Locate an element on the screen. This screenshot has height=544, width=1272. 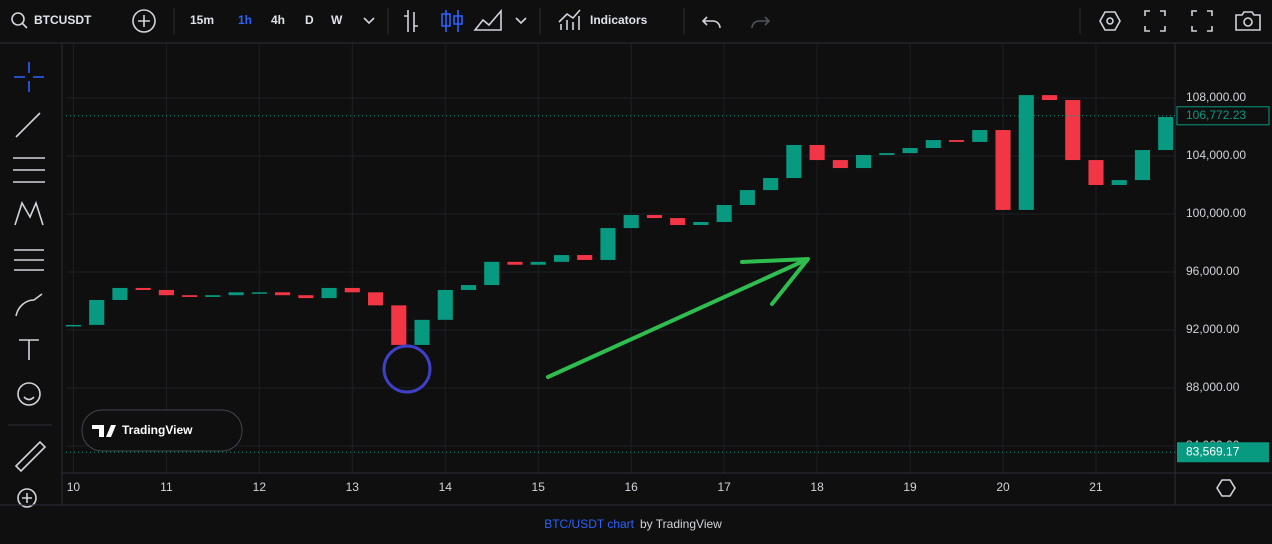
x-tick-label: 16 is located at coordinates (632, 487).